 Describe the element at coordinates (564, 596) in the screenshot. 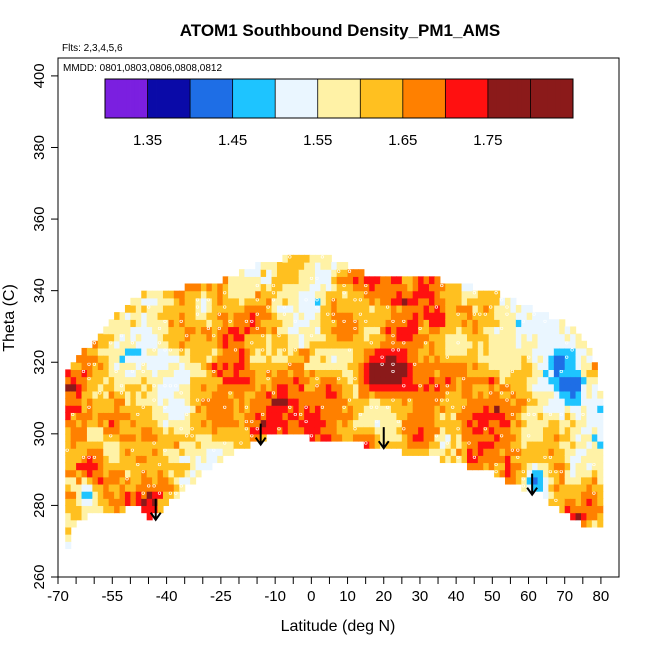

I see `x-tick-label: 70` at that location.